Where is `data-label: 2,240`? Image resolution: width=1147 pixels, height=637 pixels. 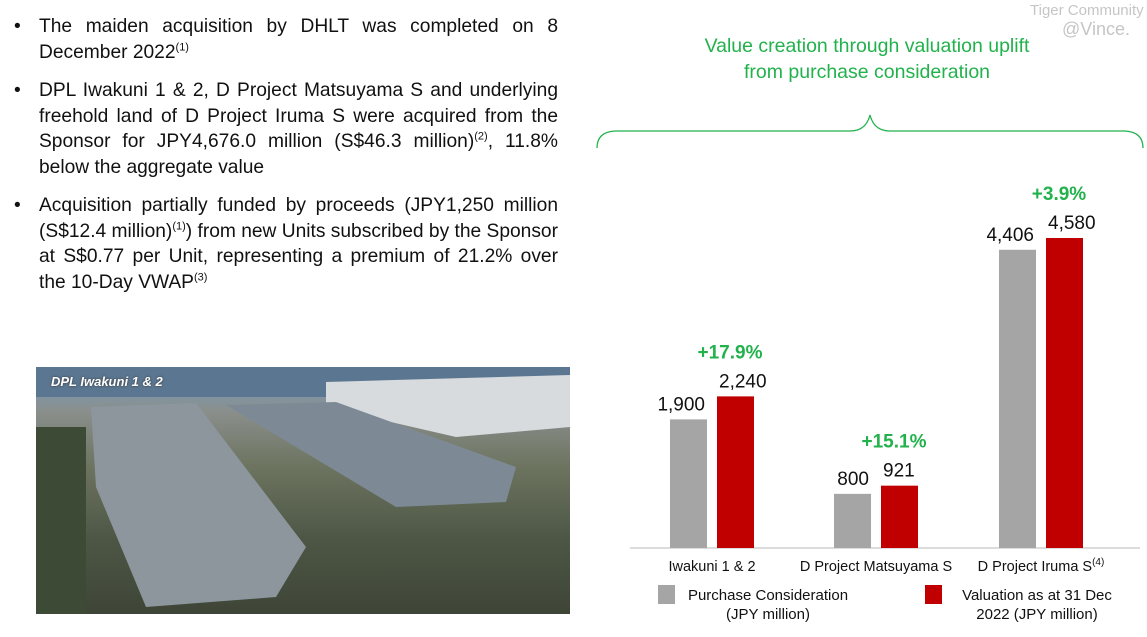 data-label: 2,240 is located at coordinates (743, 381).